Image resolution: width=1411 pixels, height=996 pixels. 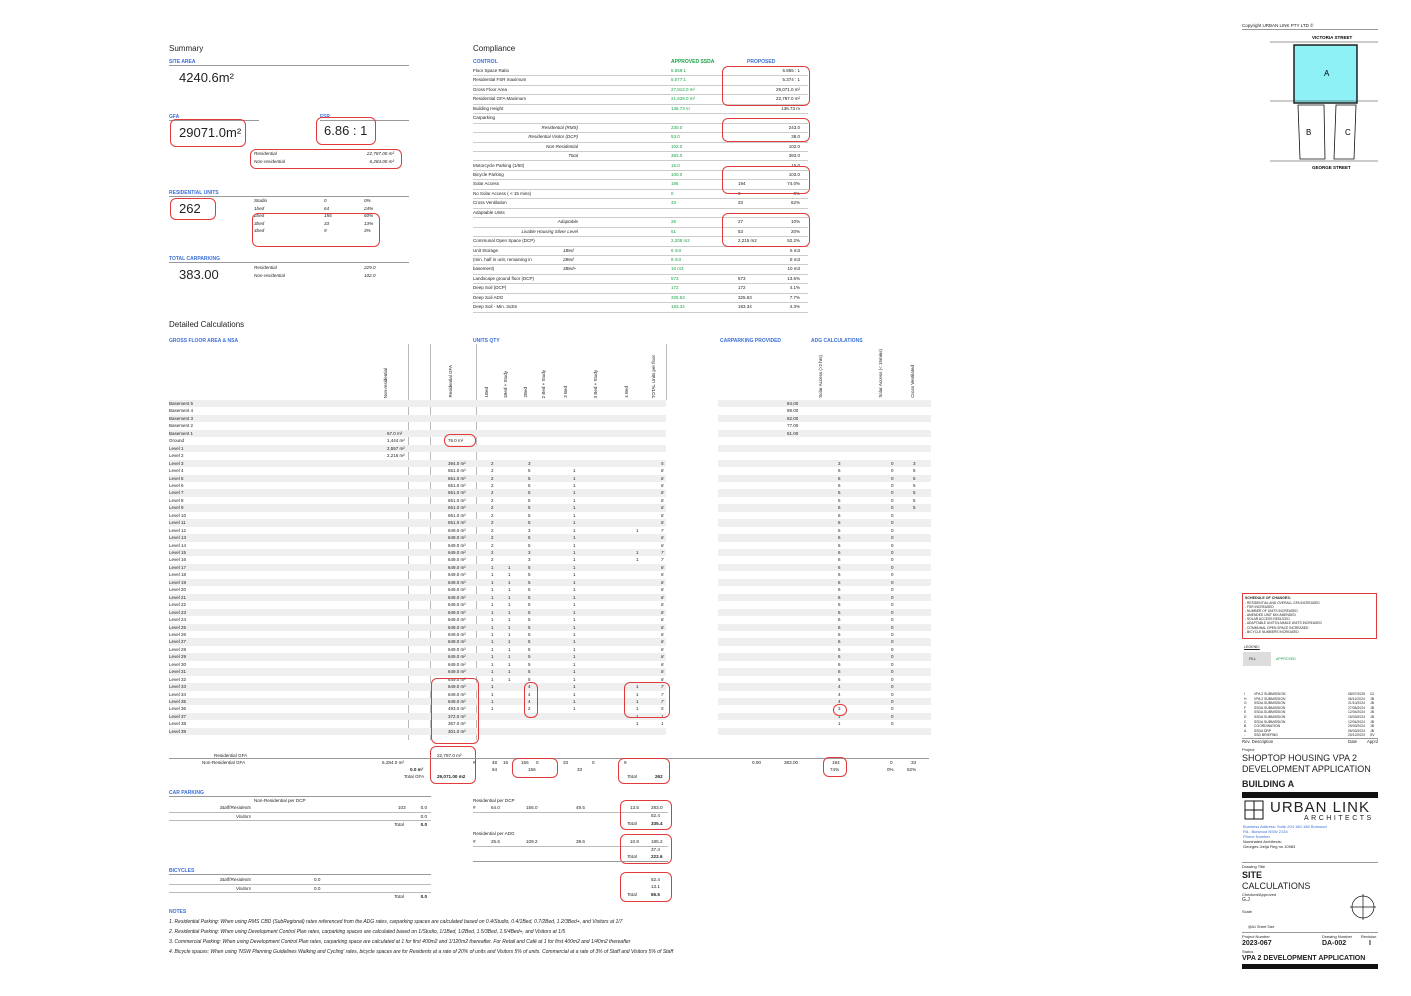 I want to click on detail-col-header: Solar Access (>2 hrs), so click(x=820, y=376).